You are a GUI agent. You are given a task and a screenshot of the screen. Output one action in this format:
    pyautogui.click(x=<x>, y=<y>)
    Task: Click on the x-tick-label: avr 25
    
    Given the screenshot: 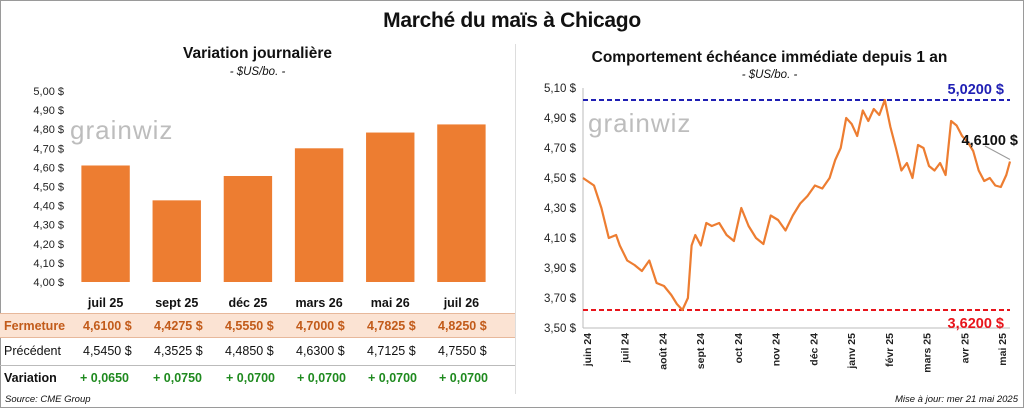 What is the action you would take?
    pyautogui.click(x=965, y=348)
    